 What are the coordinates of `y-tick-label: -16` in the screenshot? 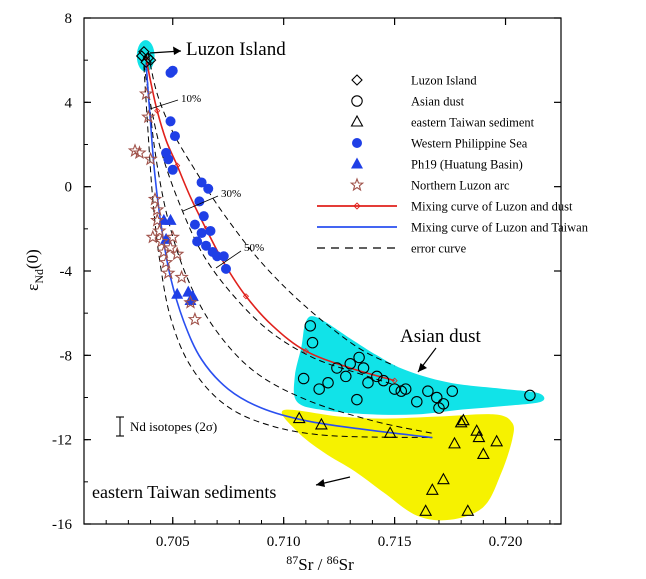 It's located at (62, 525).